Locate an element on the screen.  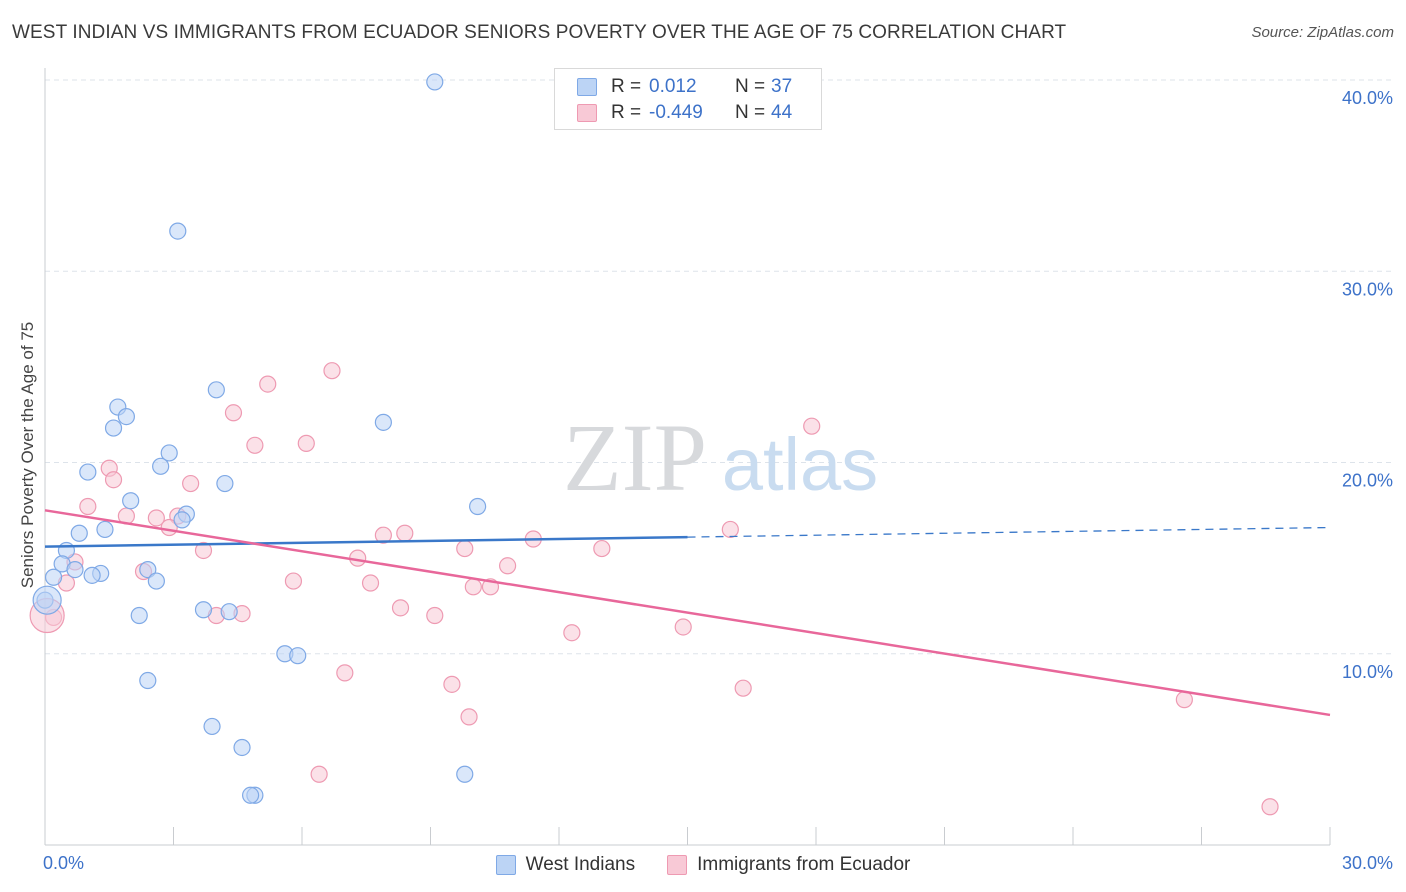
source-note: Source: ZipAtlas.com is located at coordinates (1322, 32).